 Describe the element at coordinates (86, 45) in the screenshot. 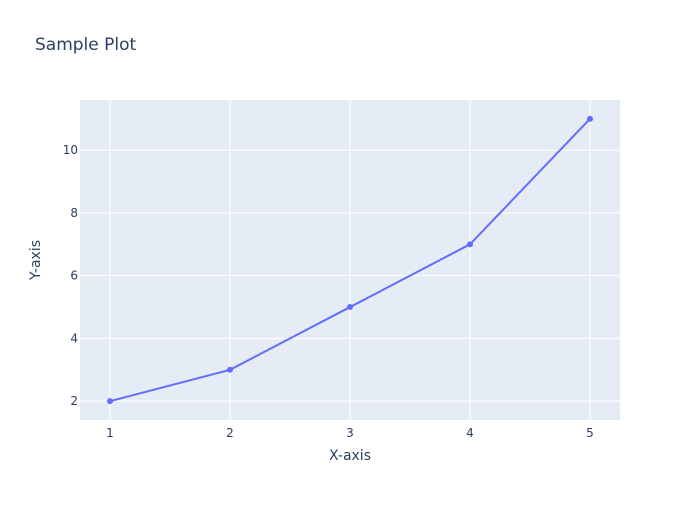

I see `chart-title: Sample Plot` at that location.